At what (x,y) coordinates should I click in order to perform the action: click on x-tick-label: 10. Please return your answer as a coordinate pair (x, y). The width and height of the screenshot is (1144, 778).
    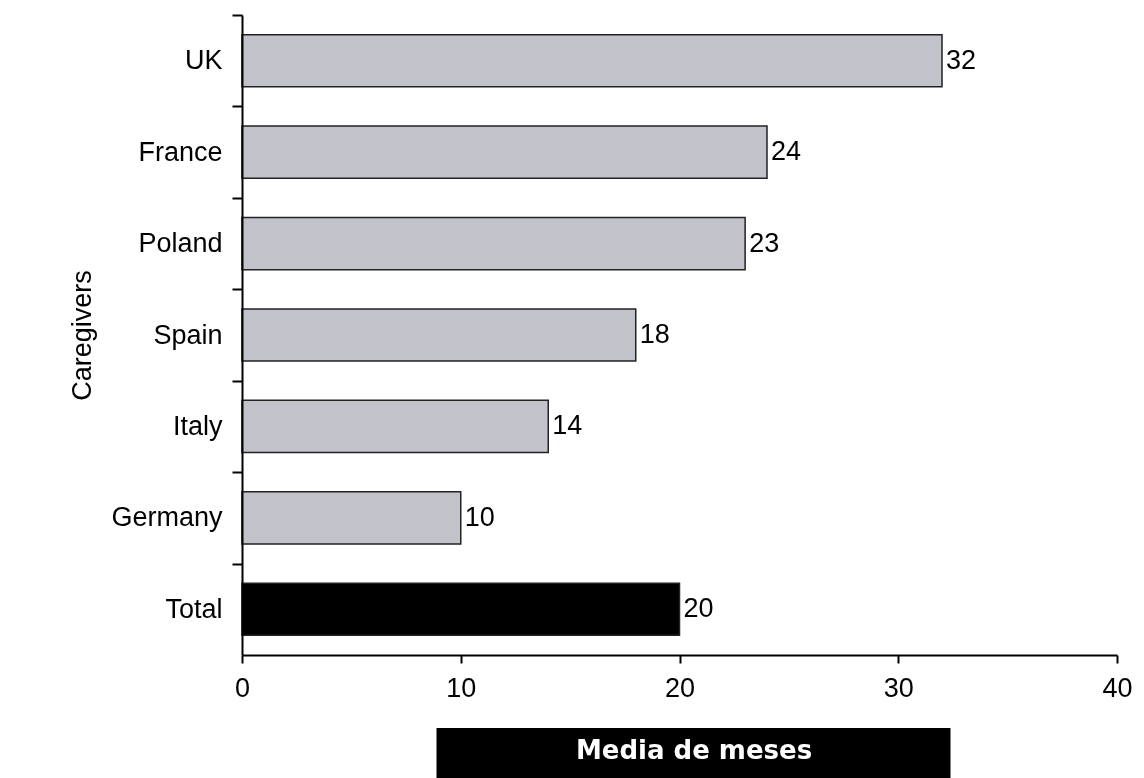
    Looking at the image, I should click on (461, 687).